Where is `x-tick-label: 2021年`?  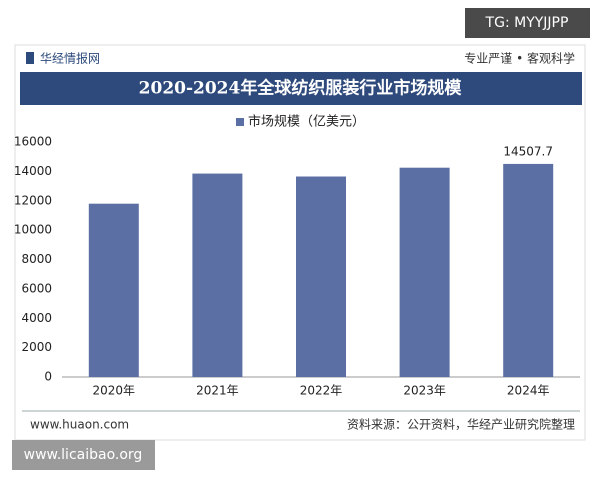
x-tick-label: 2021年 is located at coordinates (217, 391).